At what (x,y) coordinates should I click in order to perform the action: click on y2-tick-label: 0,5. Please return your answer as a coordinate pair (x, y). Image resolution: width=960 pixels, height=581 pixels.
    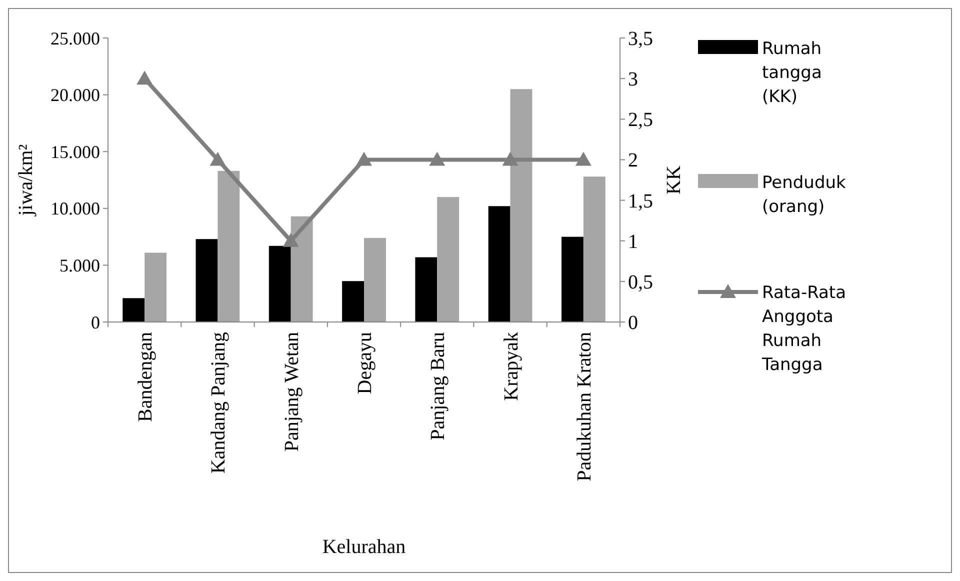
    Looking at the image, I should click on (640, 282).